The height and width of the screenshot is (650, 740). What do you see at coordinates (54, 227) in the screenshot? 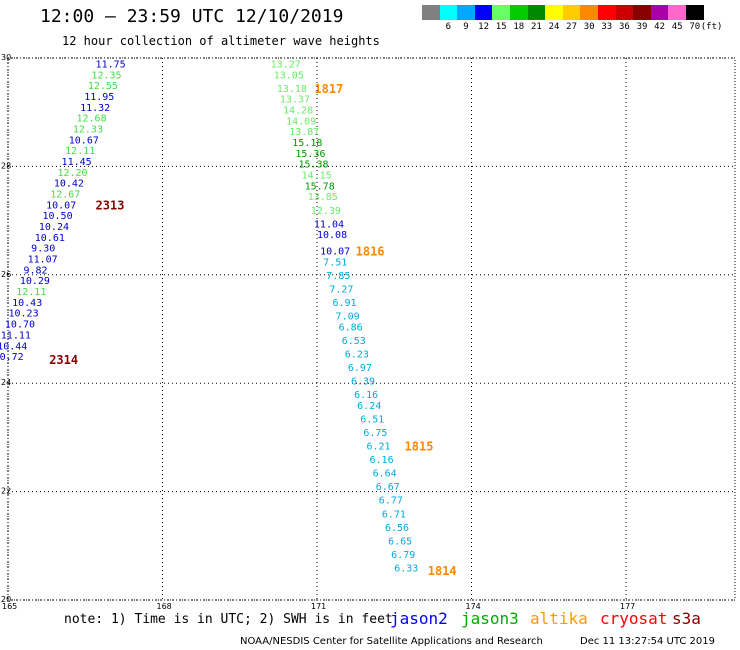
I see `wave-height-label: 10.24` at bounding box center [54, 227].